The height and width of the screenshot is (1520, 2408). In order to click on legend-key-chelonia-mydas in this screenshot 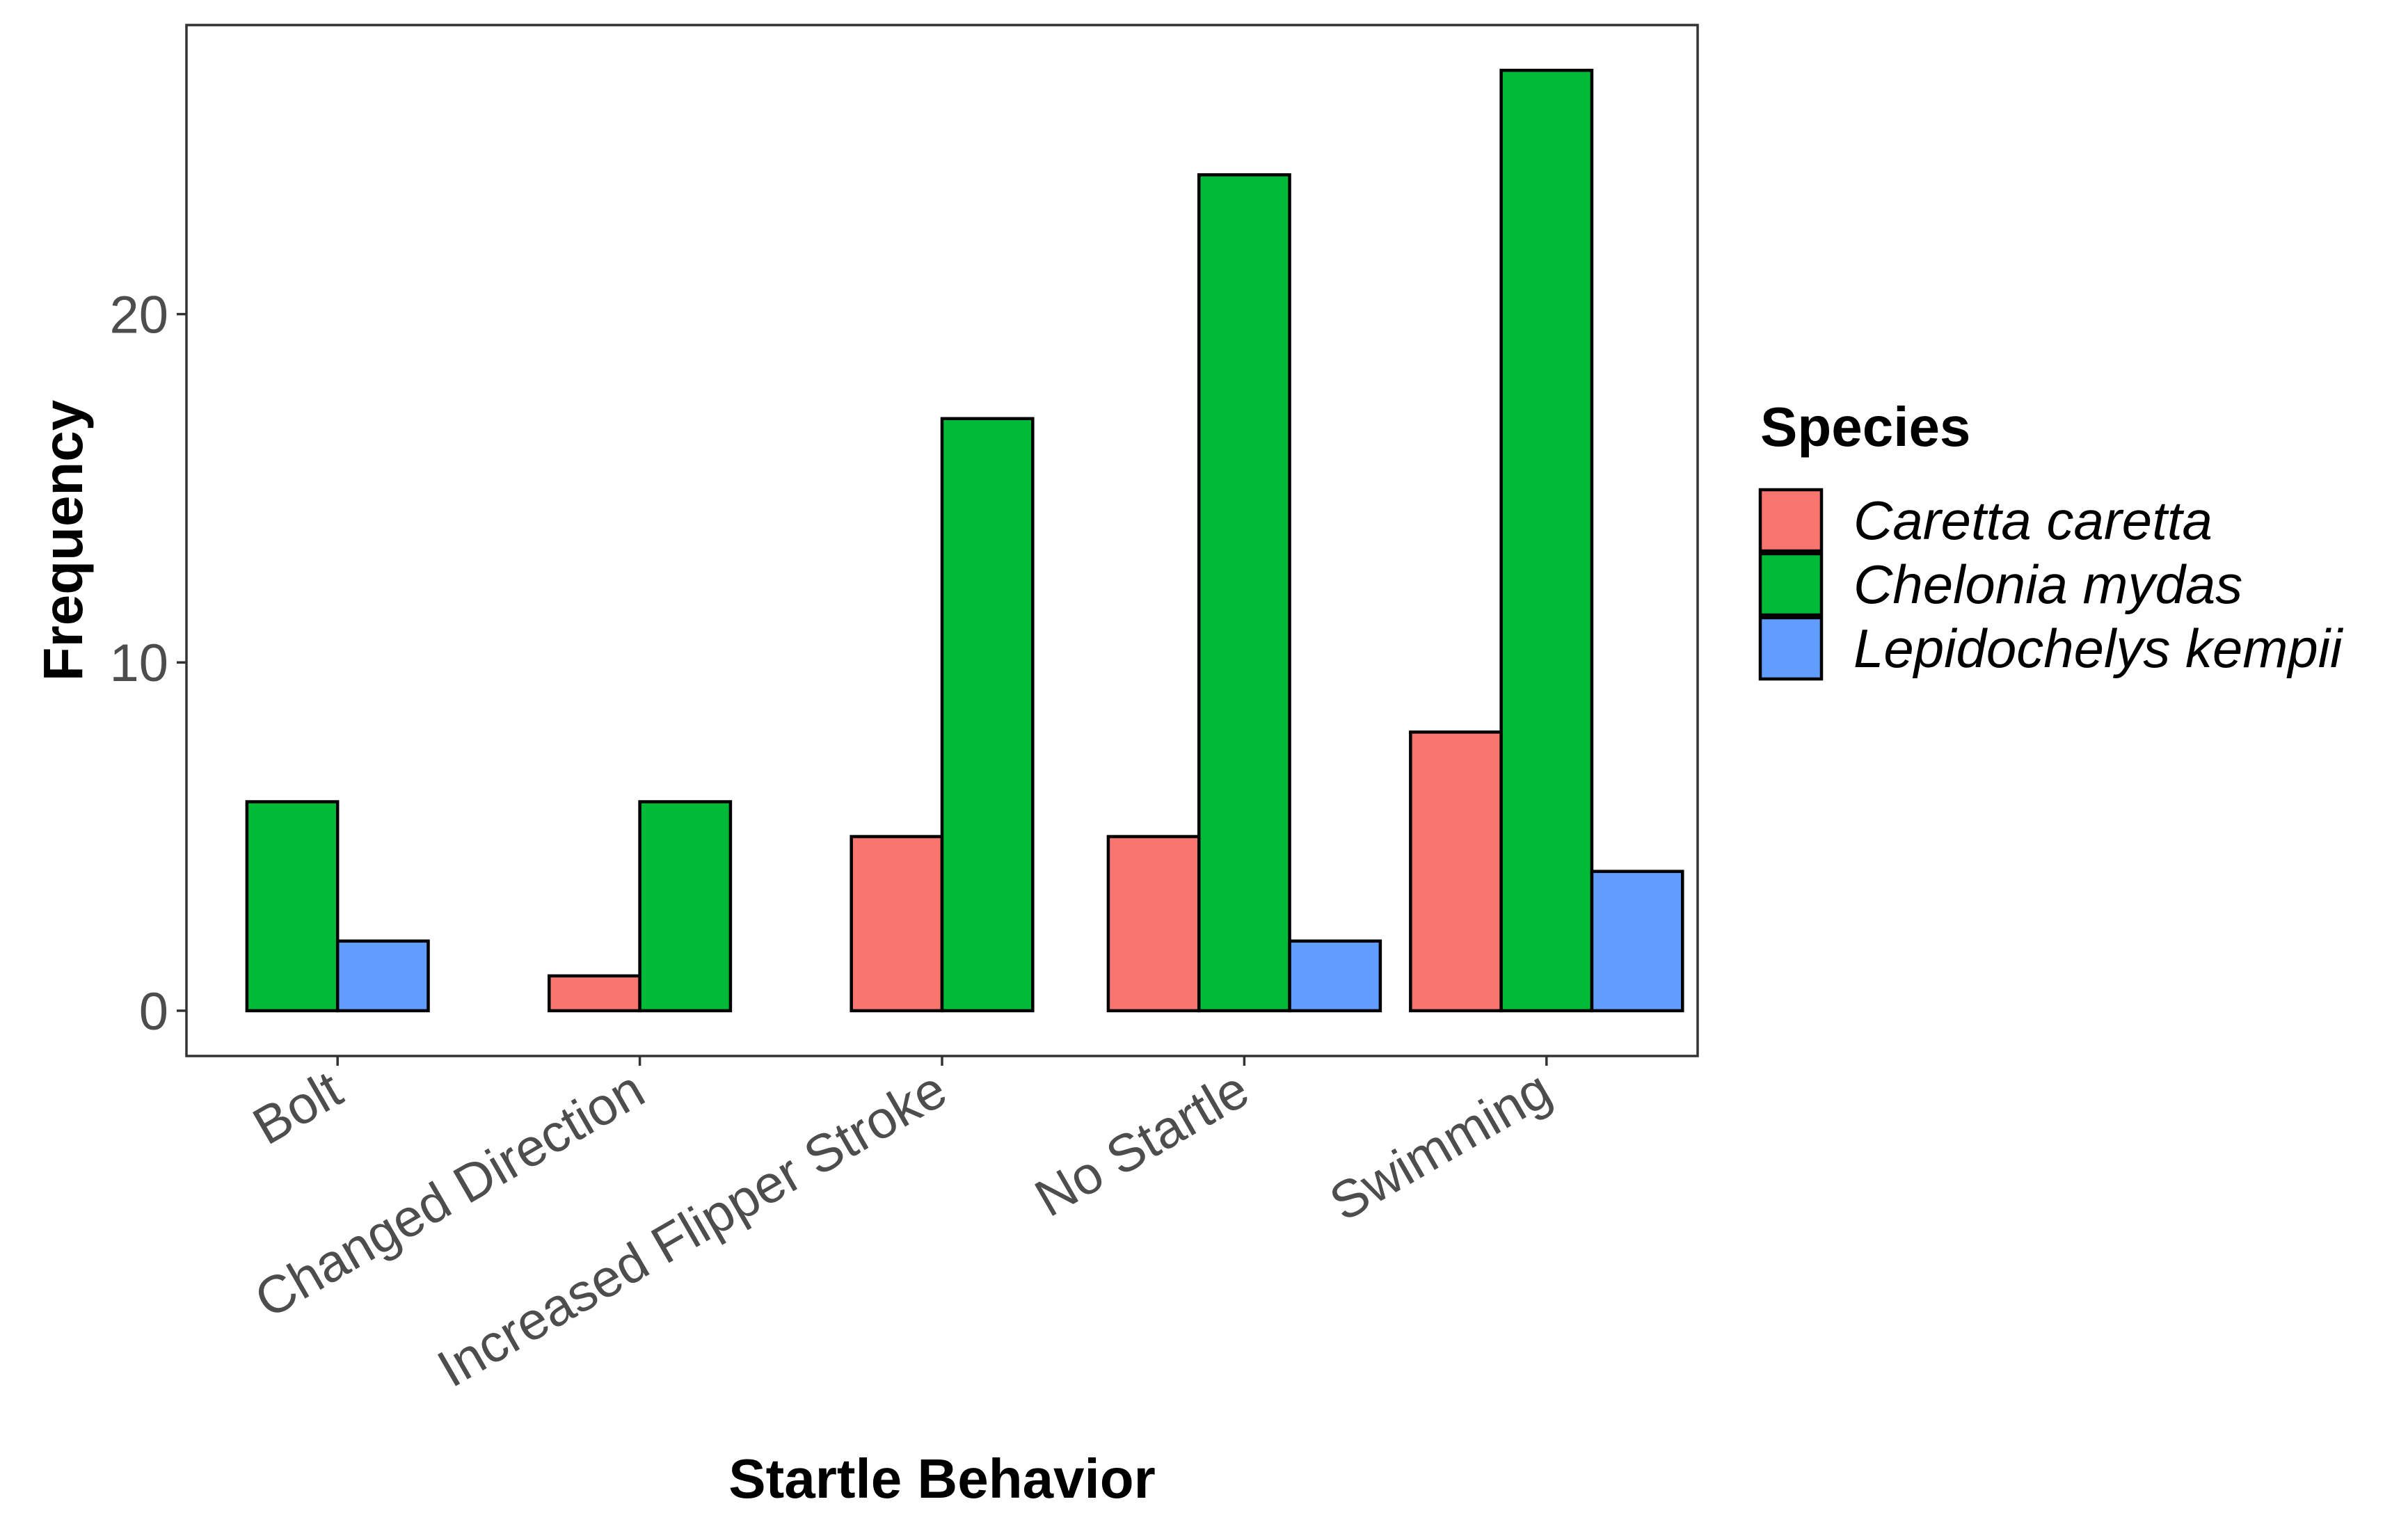, I will do `click(1791, 584)`.